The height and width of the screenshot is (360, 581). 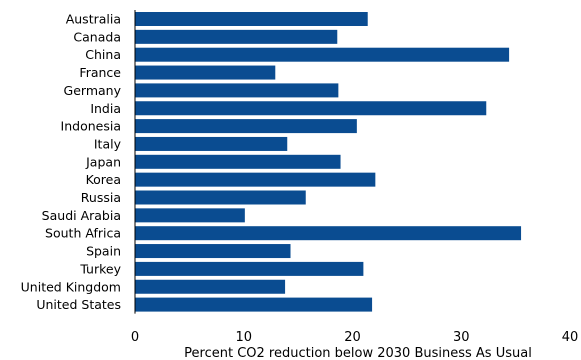 I want to click on category-label-spain: Spain, so click(x=103, y=251).